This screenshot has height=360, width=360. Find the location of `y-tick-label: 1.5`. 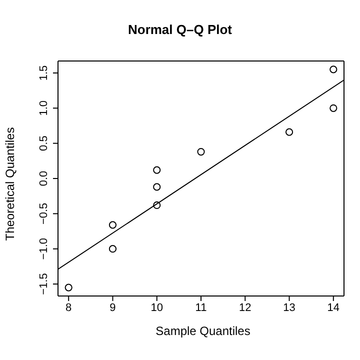

y-tick-label: 1.5 is located at coordinates (44, 73).